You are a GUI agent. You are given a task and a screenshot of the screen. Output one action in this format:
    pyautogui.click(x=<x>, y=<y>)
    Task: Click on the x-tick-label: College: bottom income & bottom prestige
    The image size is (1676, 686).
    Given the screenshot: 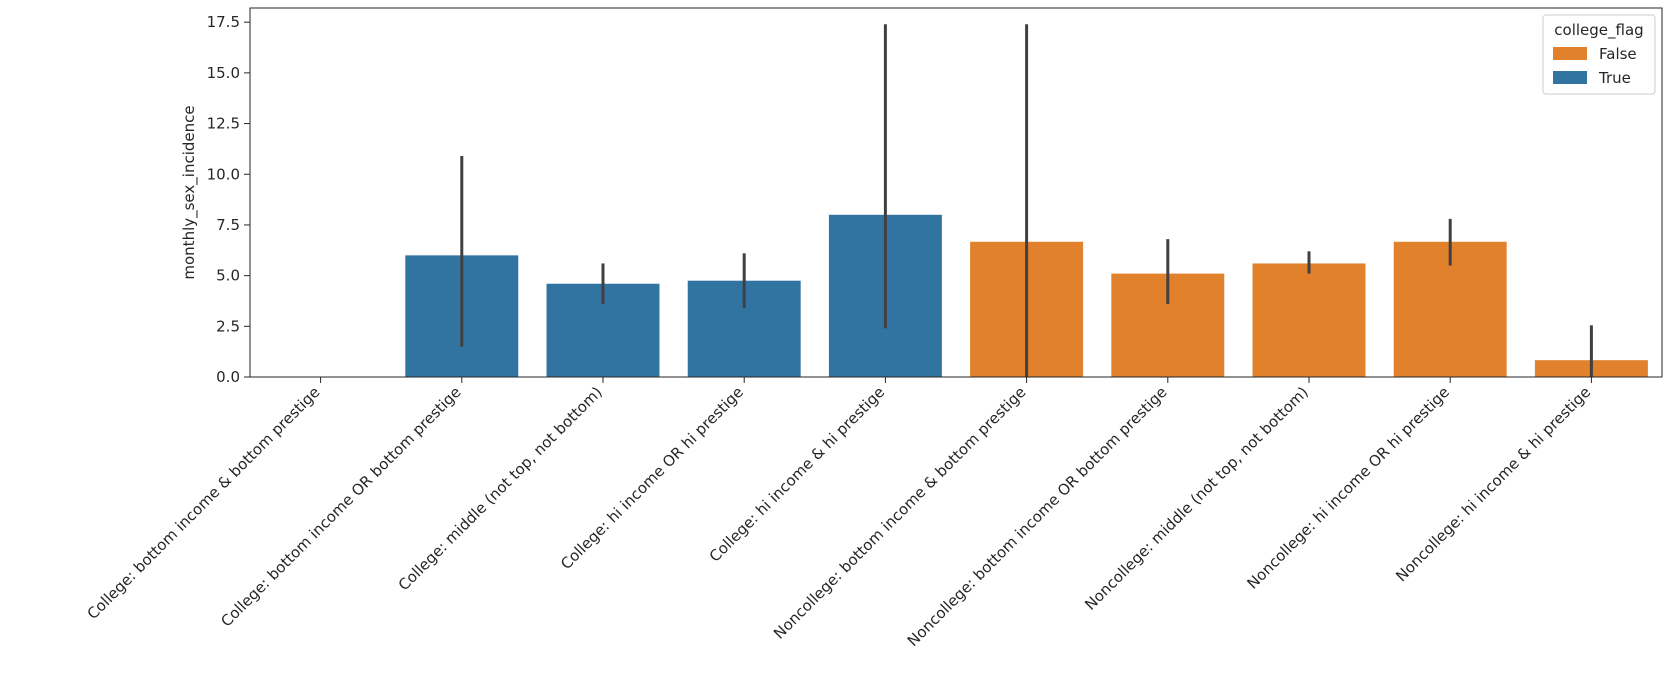 What is the action you would take?
    pyautogui.click(x=204, y=503)
    